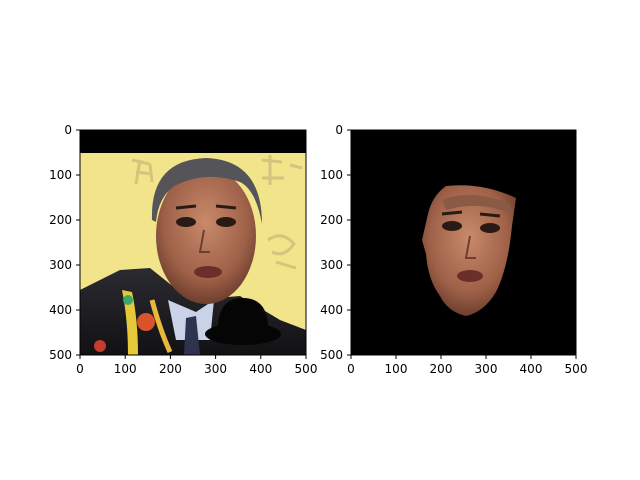 The width and height of the screenshot is (640, 480). I want to click on face, so click(206, 236).